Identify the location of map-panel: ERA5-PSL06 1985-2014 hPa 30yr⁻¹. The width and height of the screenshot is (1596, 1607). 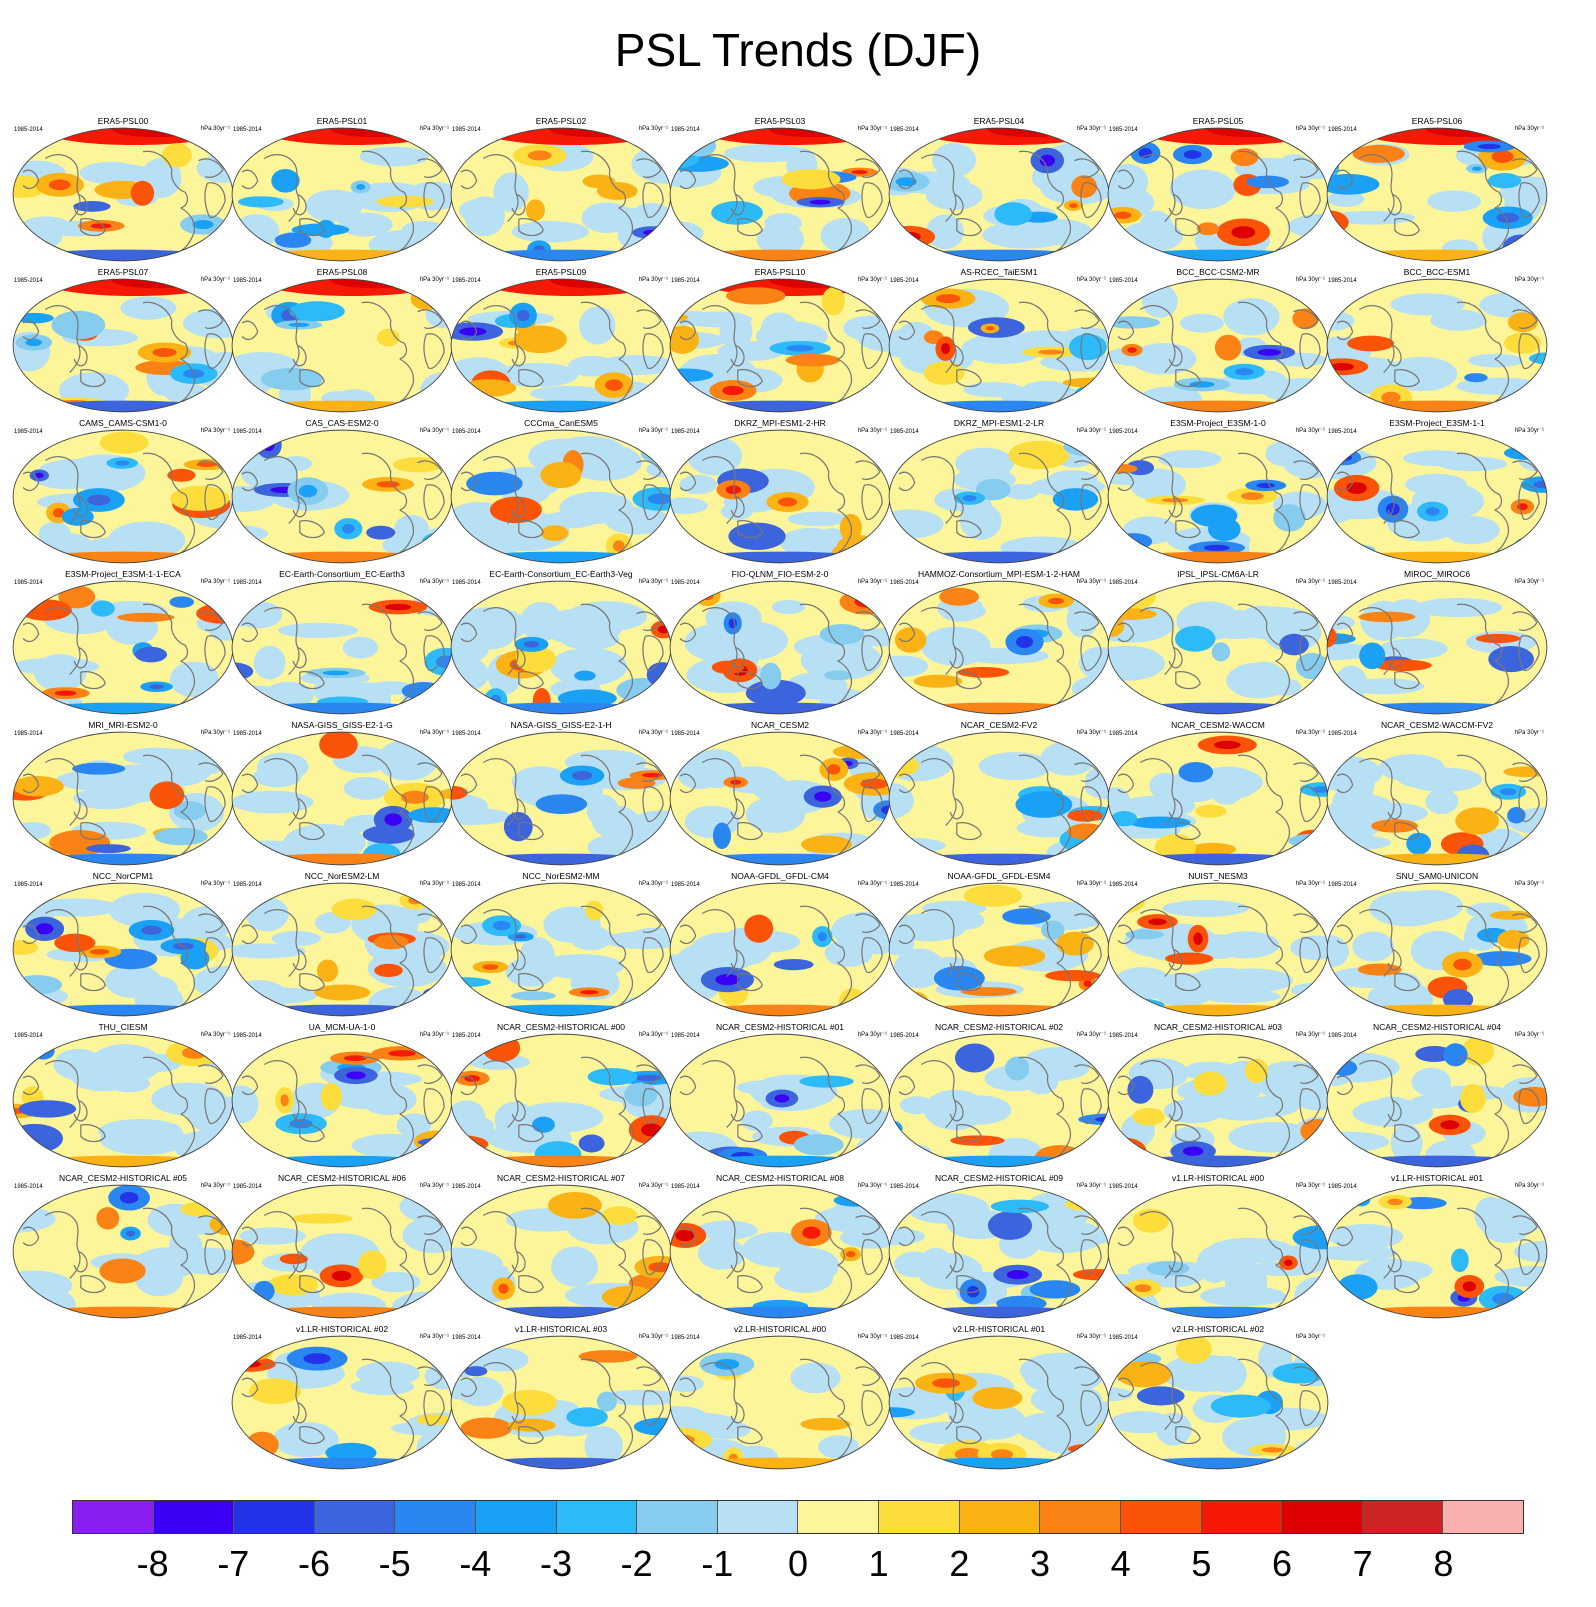
(1437, 190).